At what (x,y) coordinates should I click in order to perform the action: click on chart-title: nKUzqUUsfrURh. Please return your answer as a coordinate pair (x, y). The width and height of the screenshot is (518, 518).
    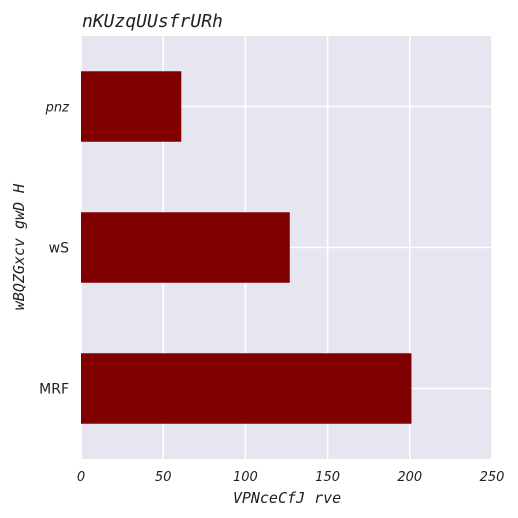
    Looking at the image, I should click on (152, 21).